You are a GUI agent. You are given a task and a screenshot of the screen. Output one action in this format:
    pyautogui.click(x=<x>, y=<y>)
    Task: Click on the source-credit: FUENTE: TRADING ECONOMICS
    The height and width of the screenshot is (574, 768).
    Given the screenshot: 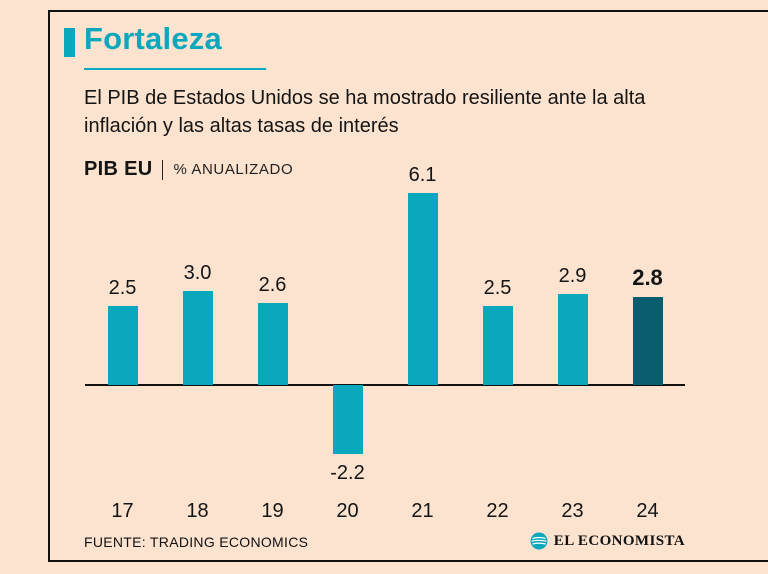 What is the action you would take?
    pyautogui.click(x=196, y=542)
    